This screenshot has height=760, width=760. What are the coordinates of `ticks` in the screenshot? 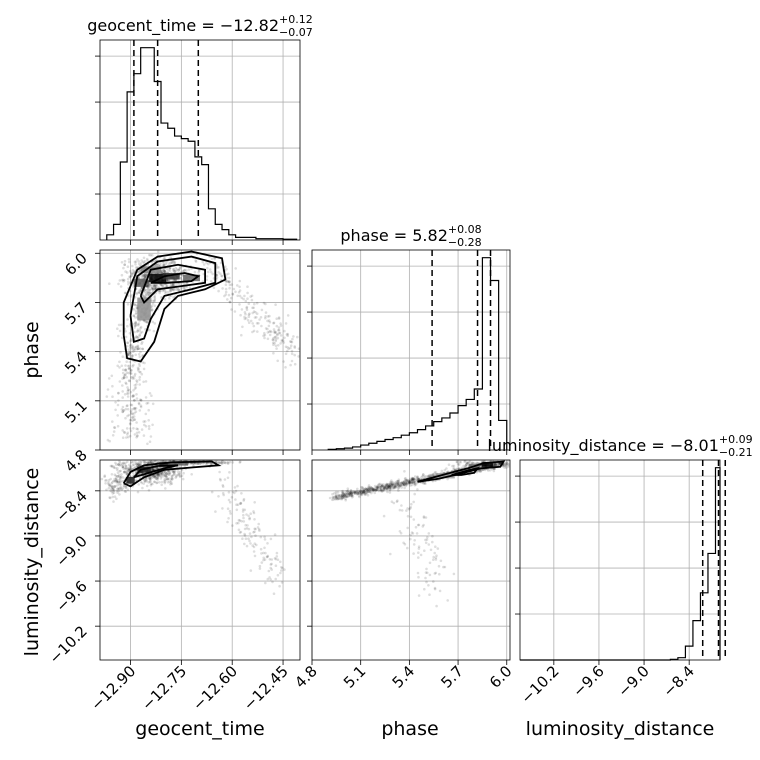 It's located at (189, 150).